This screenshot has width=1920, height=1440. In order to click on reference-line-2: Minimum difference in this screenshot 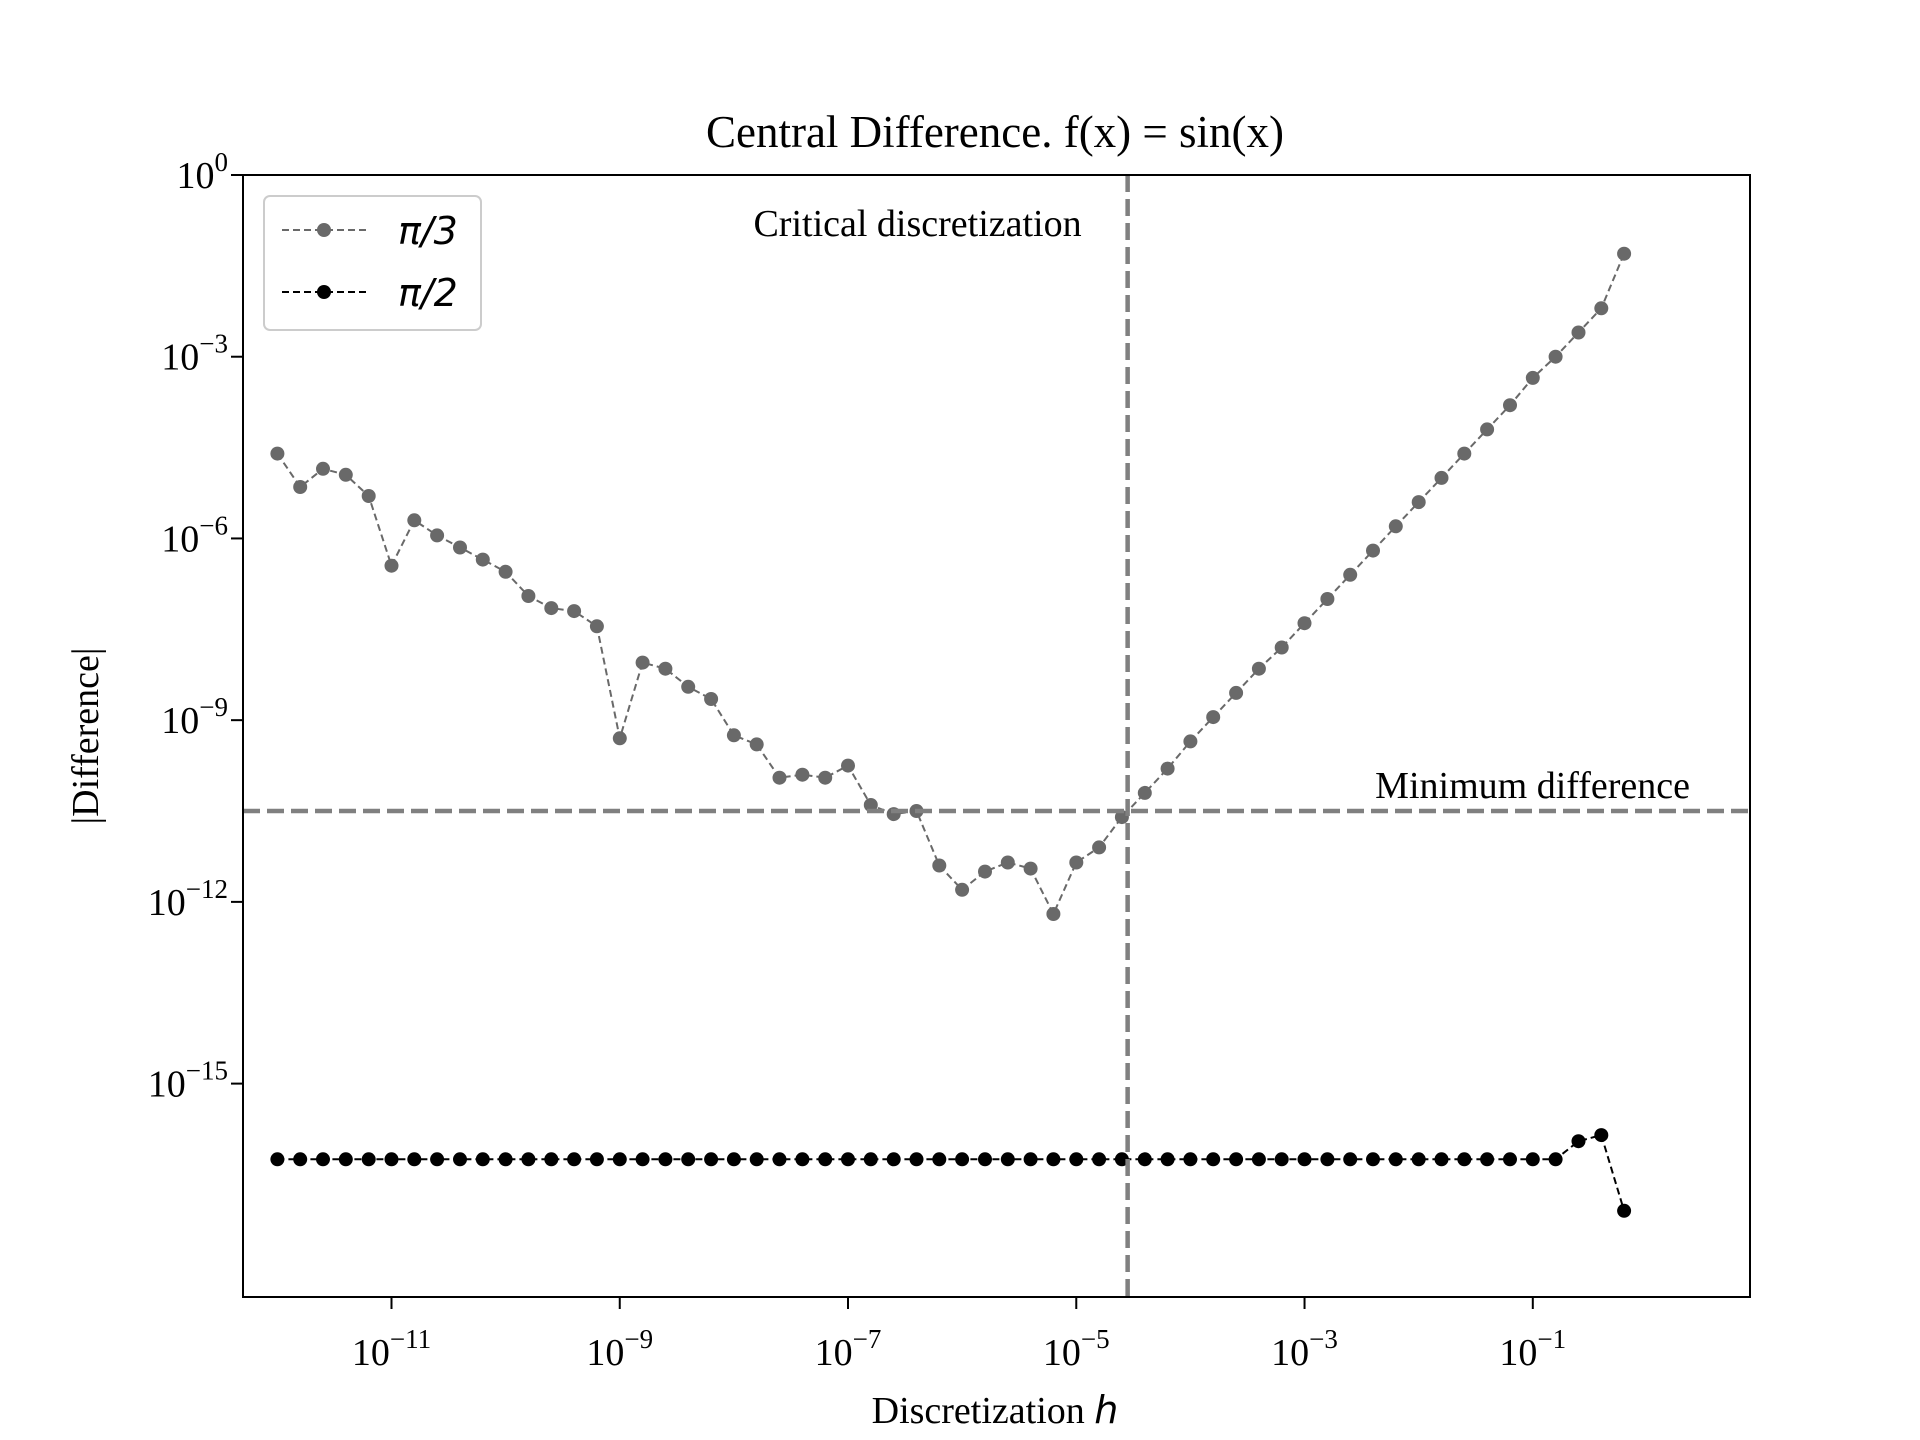, I will do `click(996, 789)`.